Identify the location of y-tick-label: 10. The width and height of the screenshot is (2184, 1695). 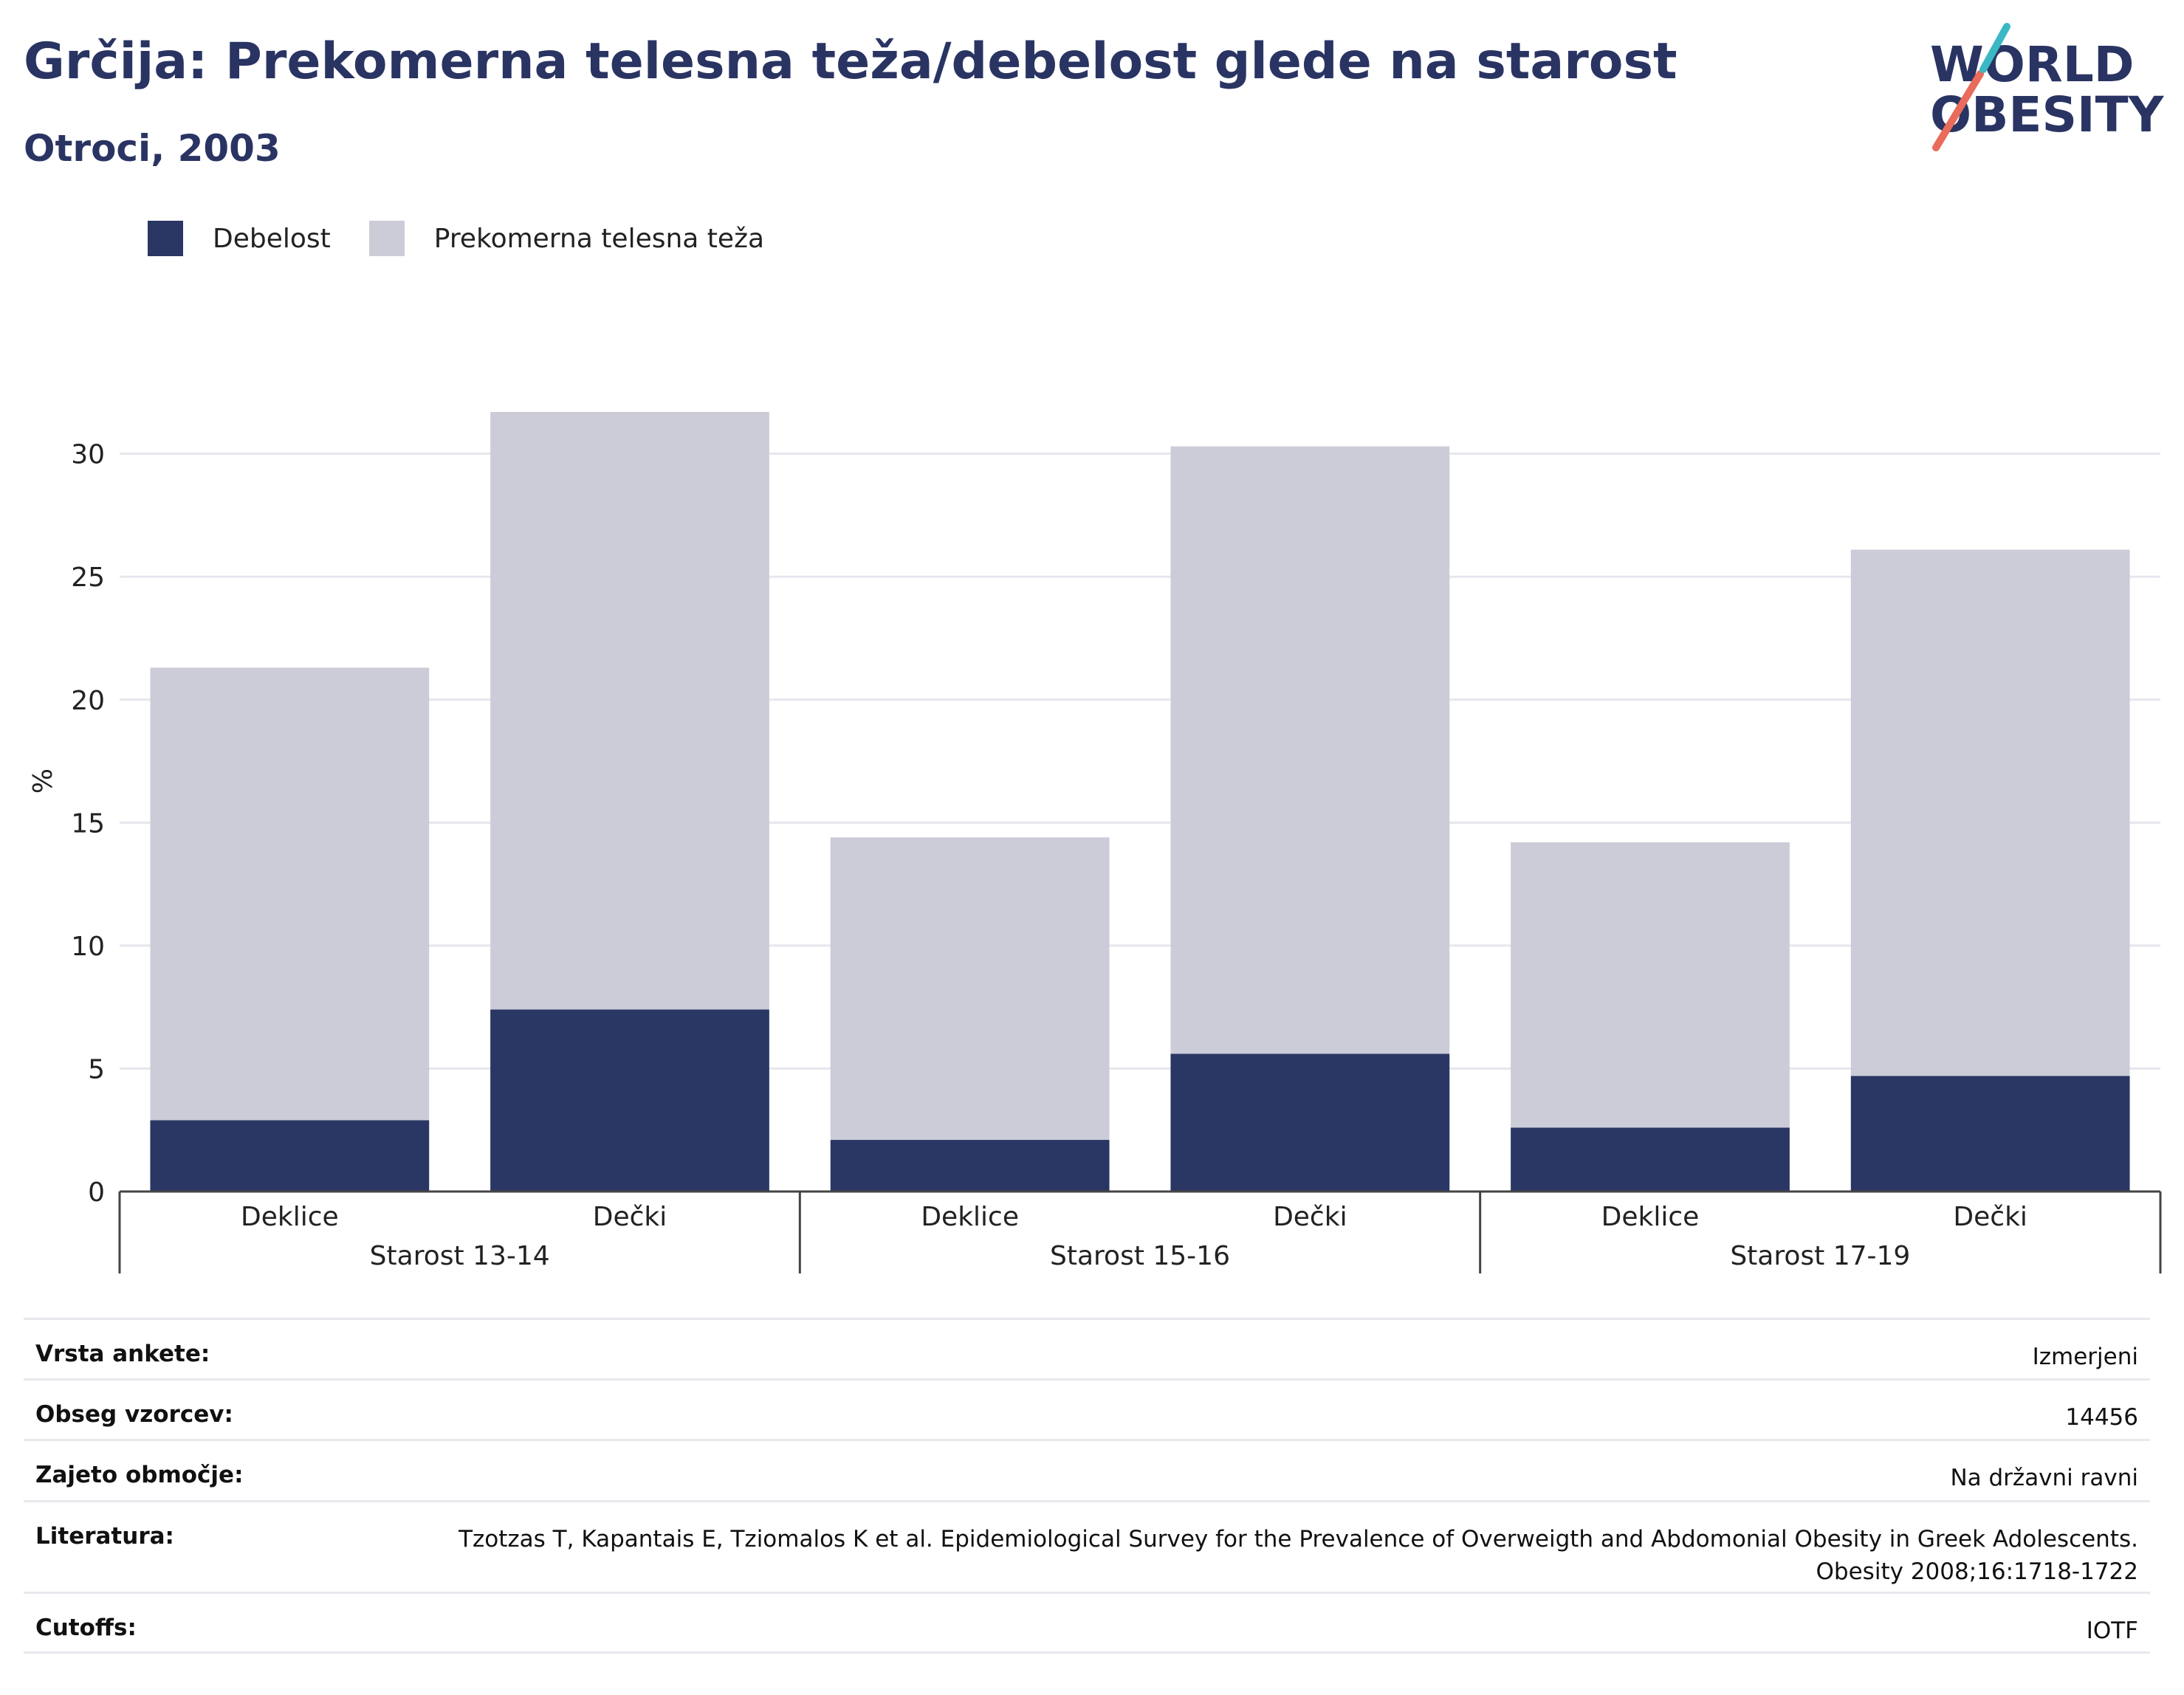
(88, 947).